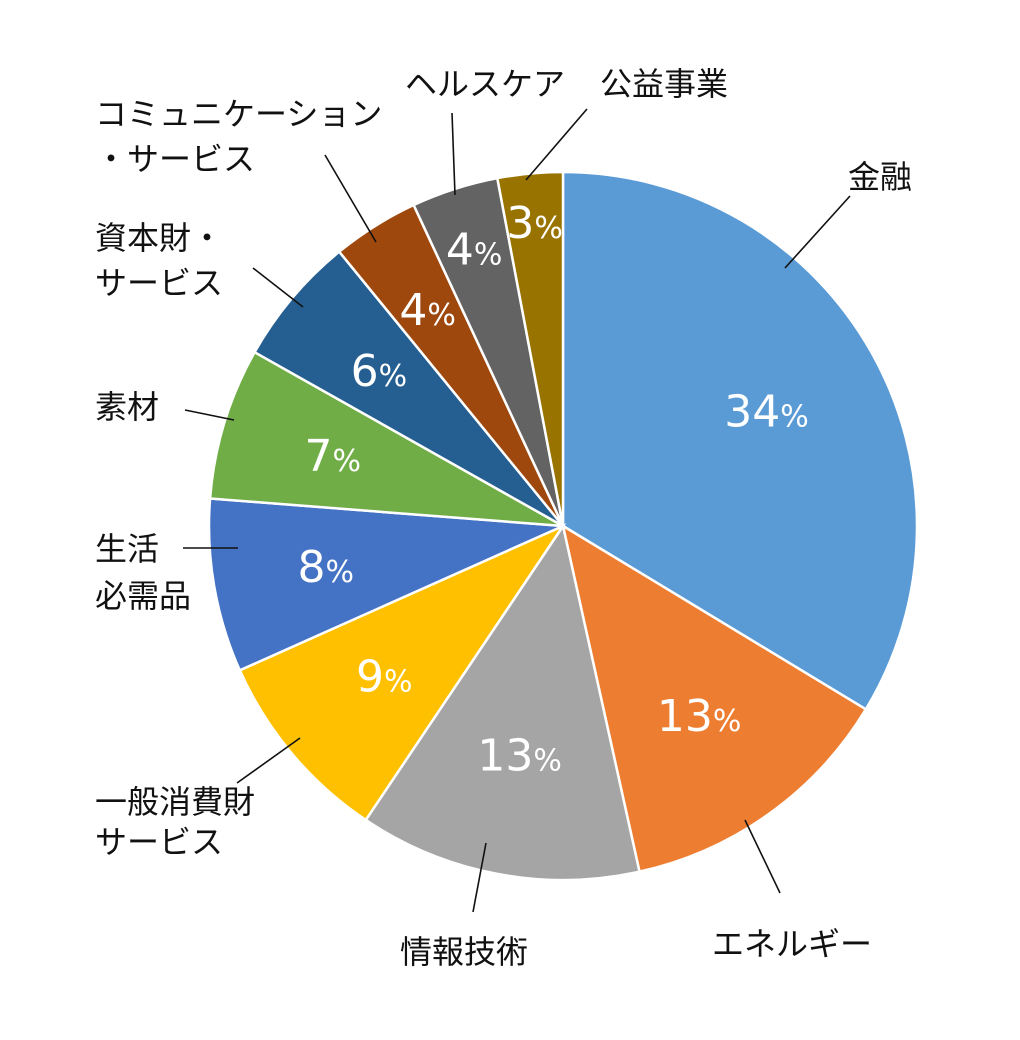 The height and width of the screenshot is (1040, 1020). What do you see at coordinates (143, 572) in the screenshot?
I see `category-label: 生活必需品` at bounding box center [143, 572].